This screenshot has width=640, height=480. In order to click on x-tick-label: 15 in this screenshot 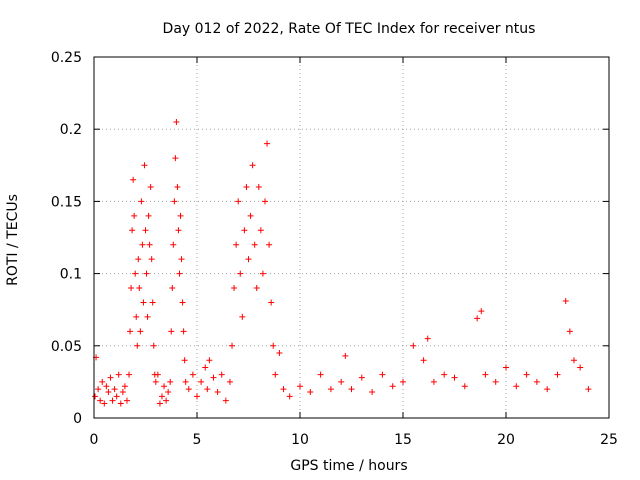, I will do `click(403, 440)`.